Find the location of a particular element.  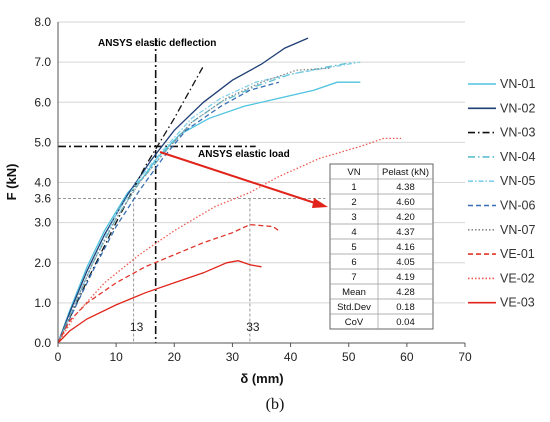

legend-label-ve-03: VE-03 is located at coordinates (517, 303).